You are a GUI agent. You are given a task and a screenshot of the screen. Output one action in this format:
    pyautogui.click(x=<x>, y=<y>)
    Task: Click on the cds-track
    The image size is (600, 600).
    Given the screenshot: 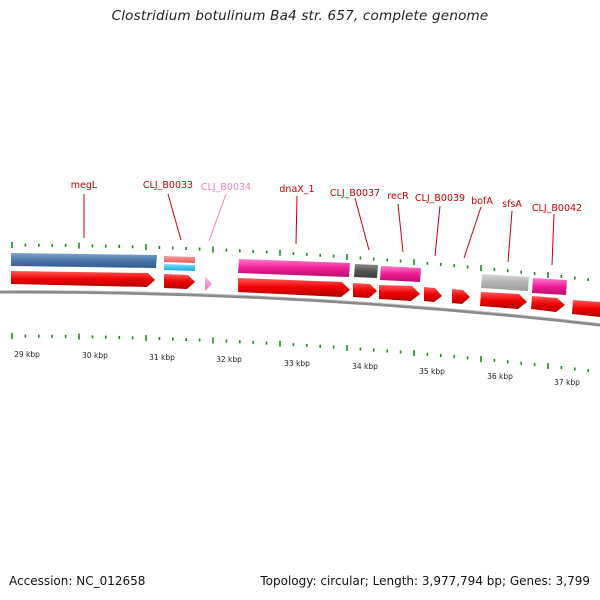 What is the action you would take?
    pyautogui.click(x=305, y=294)
    